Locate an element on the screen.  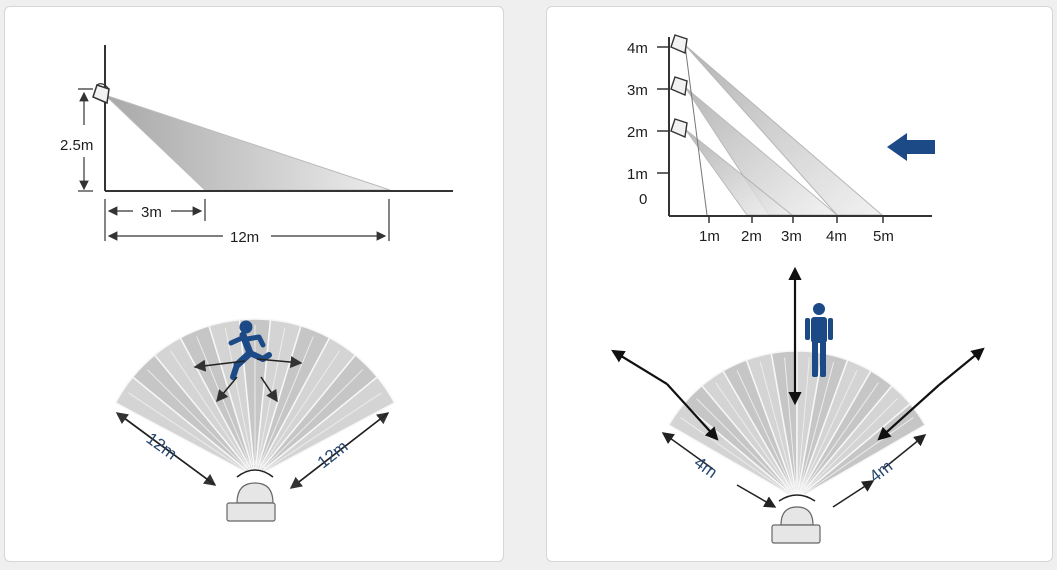
sensor-icon-4m is located at coordinates (679, 44).